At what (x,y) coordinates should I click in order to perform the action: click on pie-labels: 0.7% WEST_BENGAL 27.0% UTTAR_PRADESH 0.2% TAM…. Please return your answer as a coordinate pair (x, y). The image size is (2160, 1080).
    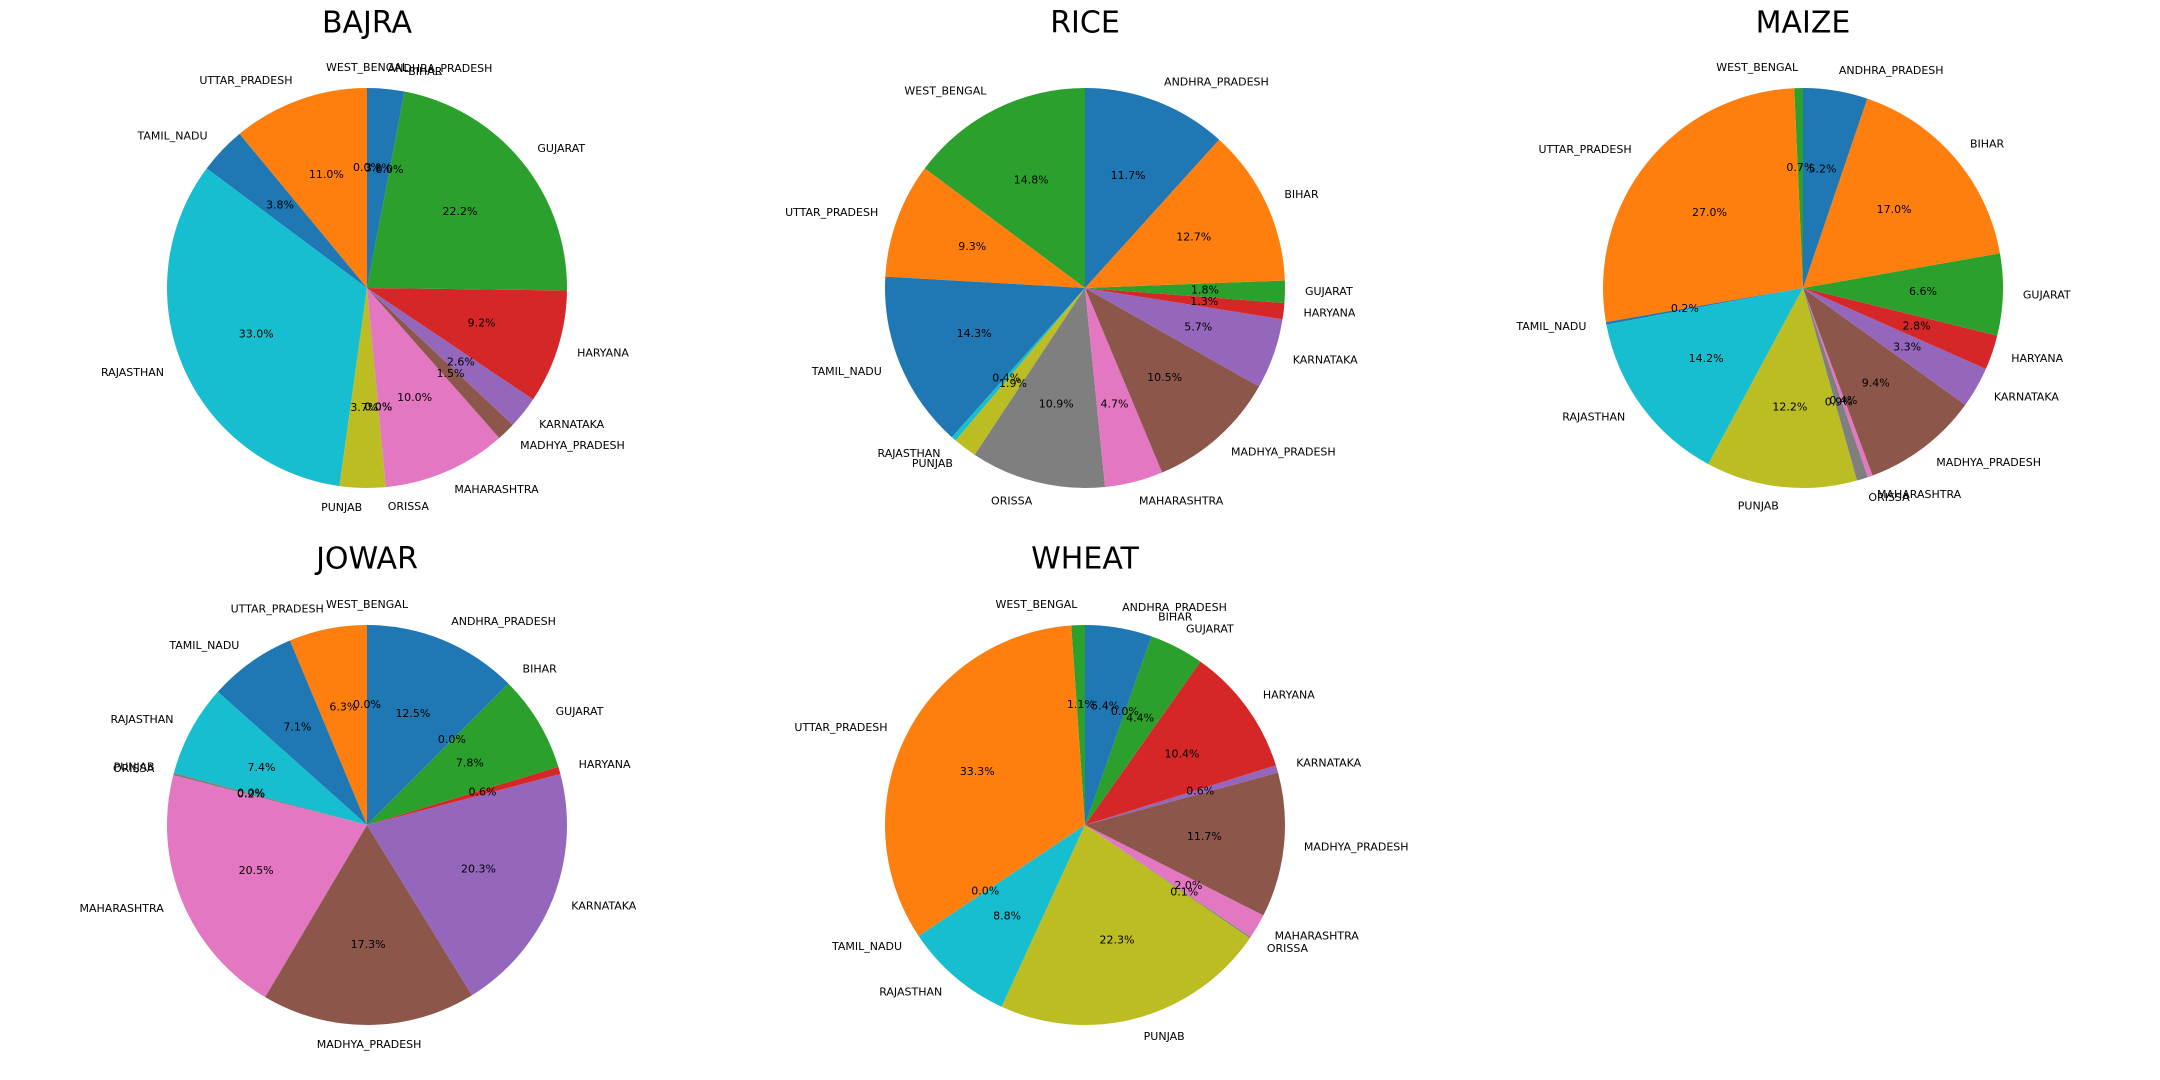
    Looking at the image, I should click on (1792, 287).